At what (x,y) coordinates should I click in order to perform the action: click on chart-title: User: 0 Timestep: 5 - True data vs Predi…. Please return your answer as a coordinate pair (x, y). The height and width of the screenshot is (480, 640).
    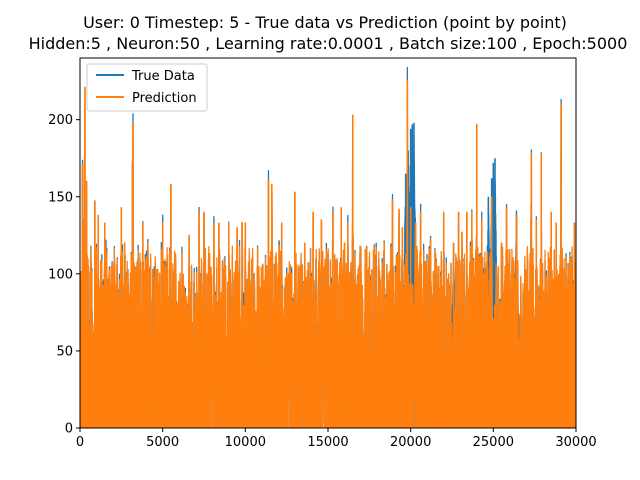
    Looking at the image, I should click on (325, 22).